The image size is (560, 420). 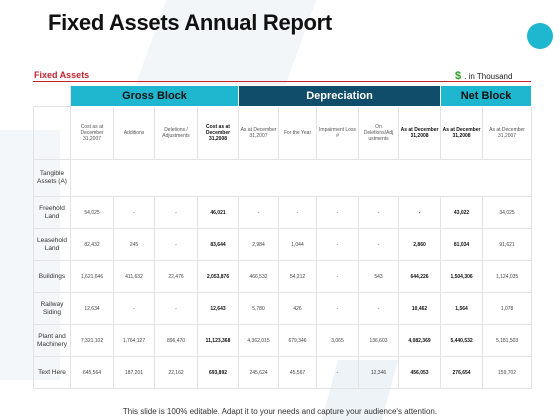 I want to click on group-header-depreciation: Depreciation, so click(x=339, y=96).